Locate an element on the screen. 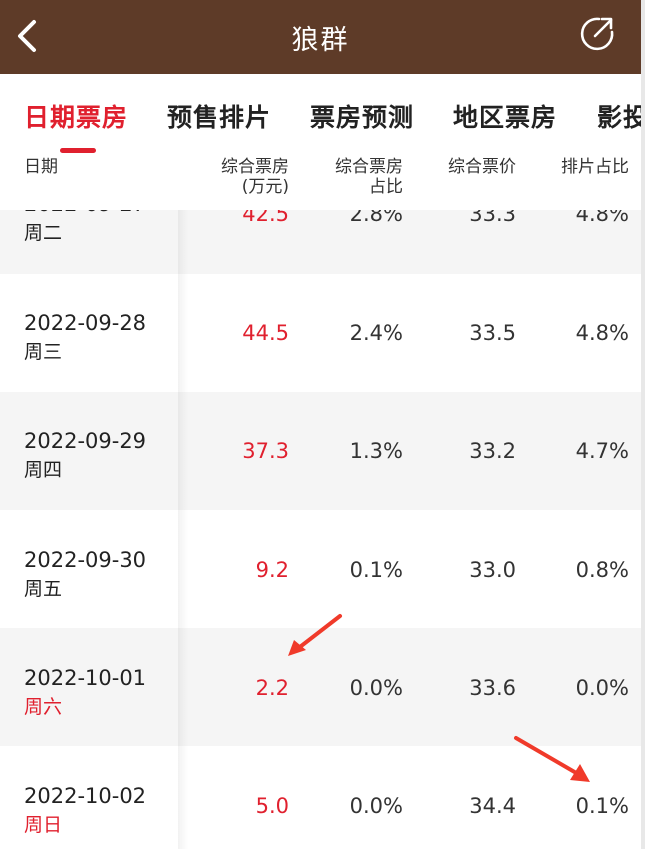 This screenshot has width=645, height=849. date-cell: 2022-09-29 周四 is located at coordinates (89, 451).